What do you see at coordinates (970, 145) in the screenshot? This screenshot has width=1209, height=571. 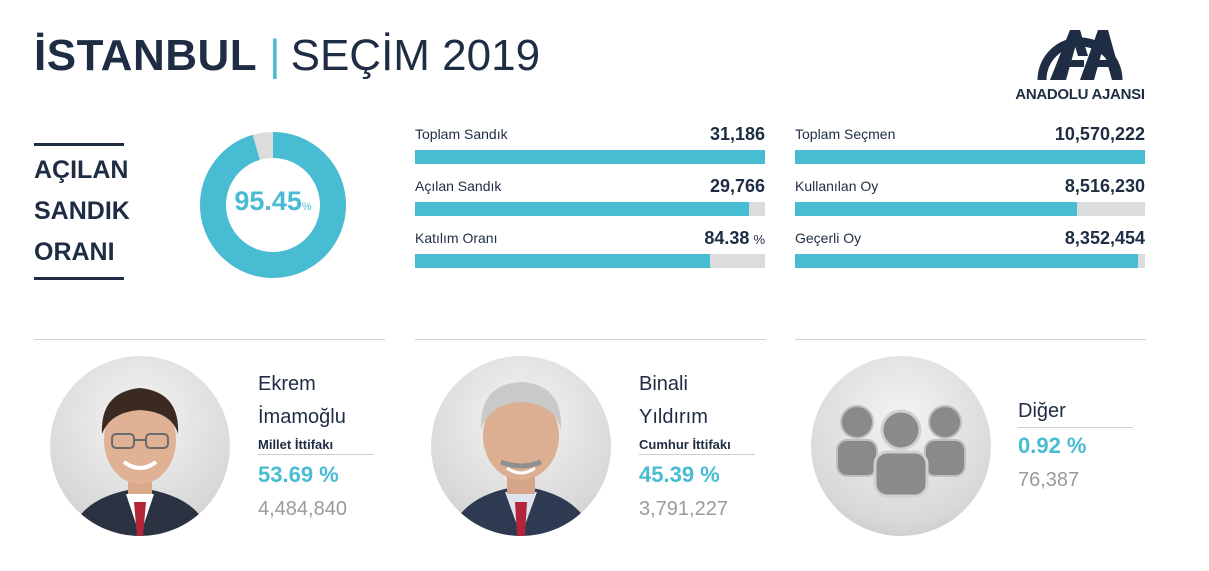 I see `stat-total-voters: Toplam Seçmen 10,570,222` at bounding box center [970, 145].